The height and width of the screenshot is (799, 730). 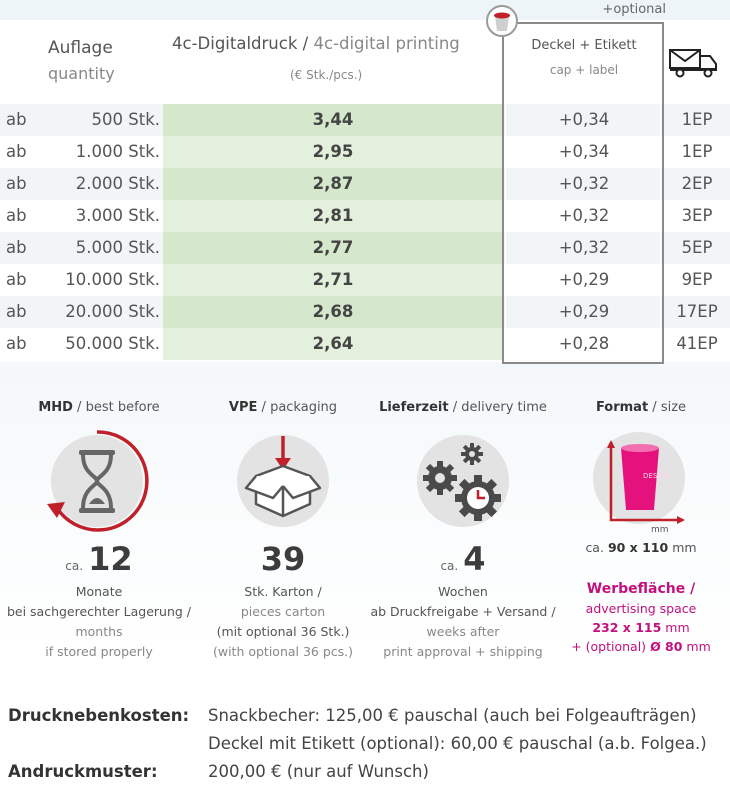 What do you see at coordinates (283, 651) in the screenshot?
I see `packaging-line4: (with optional 36 pcs.)` at bounding box center [283, 651].